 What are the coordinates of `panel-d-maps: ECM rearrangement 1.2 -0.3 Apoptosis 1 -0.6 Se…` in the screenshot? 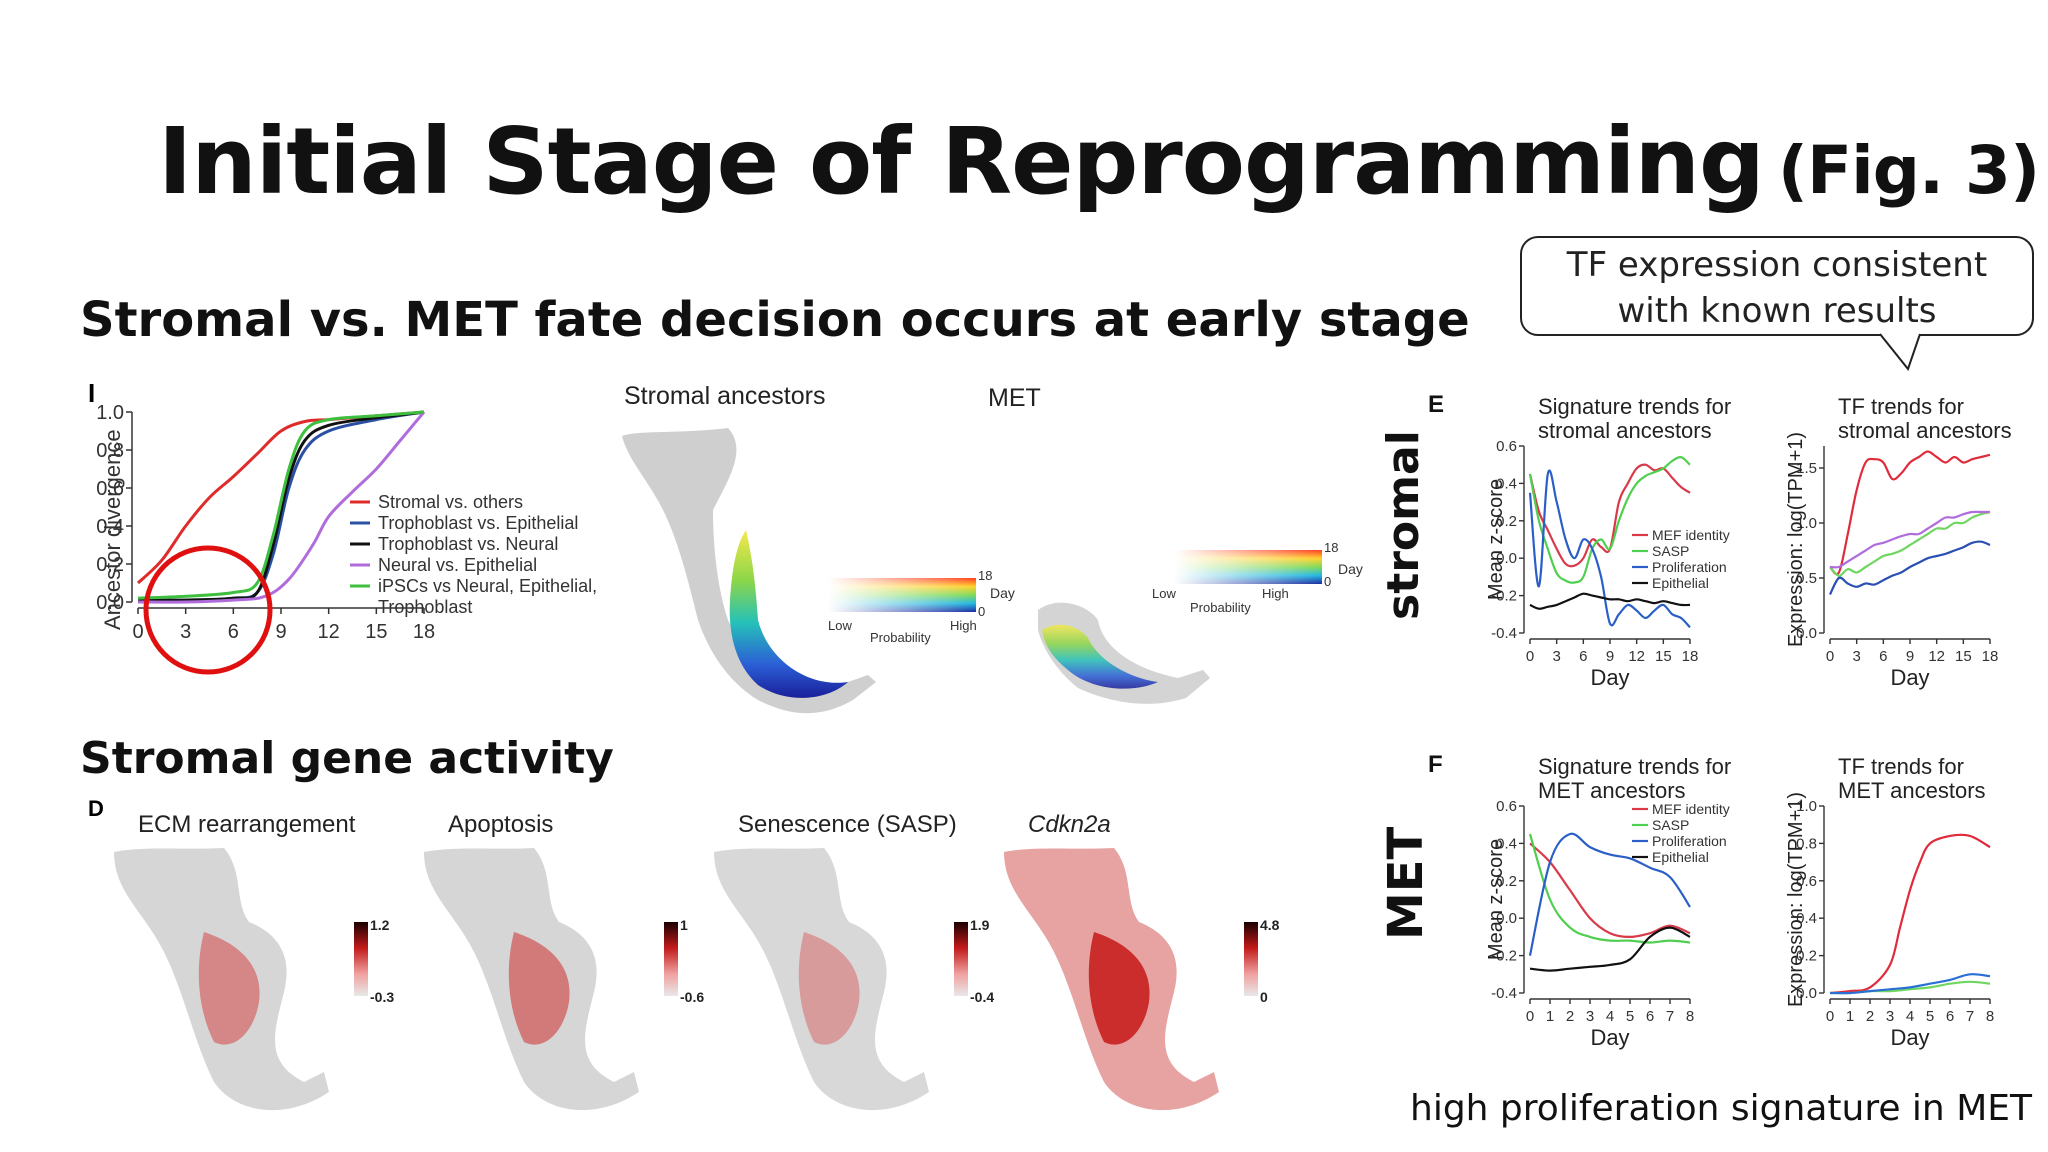 It's located at (697, 961).